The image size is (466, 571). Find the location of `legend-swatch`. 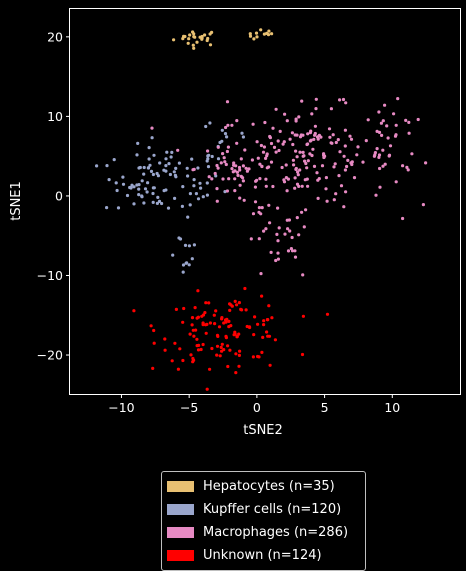

legend-swatch is located at coordinates (180, 486).